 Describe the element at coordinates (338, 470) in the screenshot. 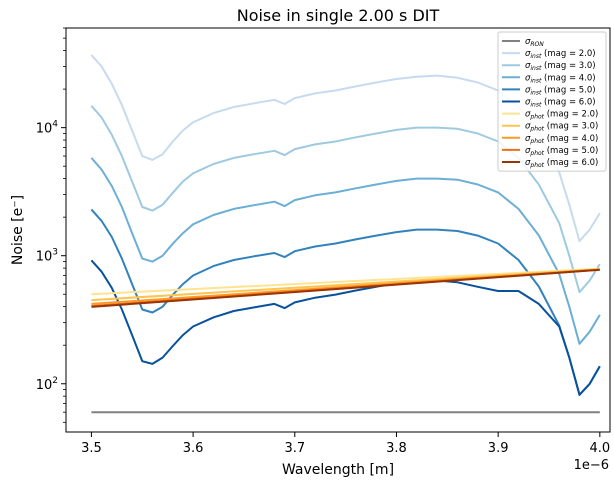

I see `x-axis-label: Wavelength [m]` at that location.